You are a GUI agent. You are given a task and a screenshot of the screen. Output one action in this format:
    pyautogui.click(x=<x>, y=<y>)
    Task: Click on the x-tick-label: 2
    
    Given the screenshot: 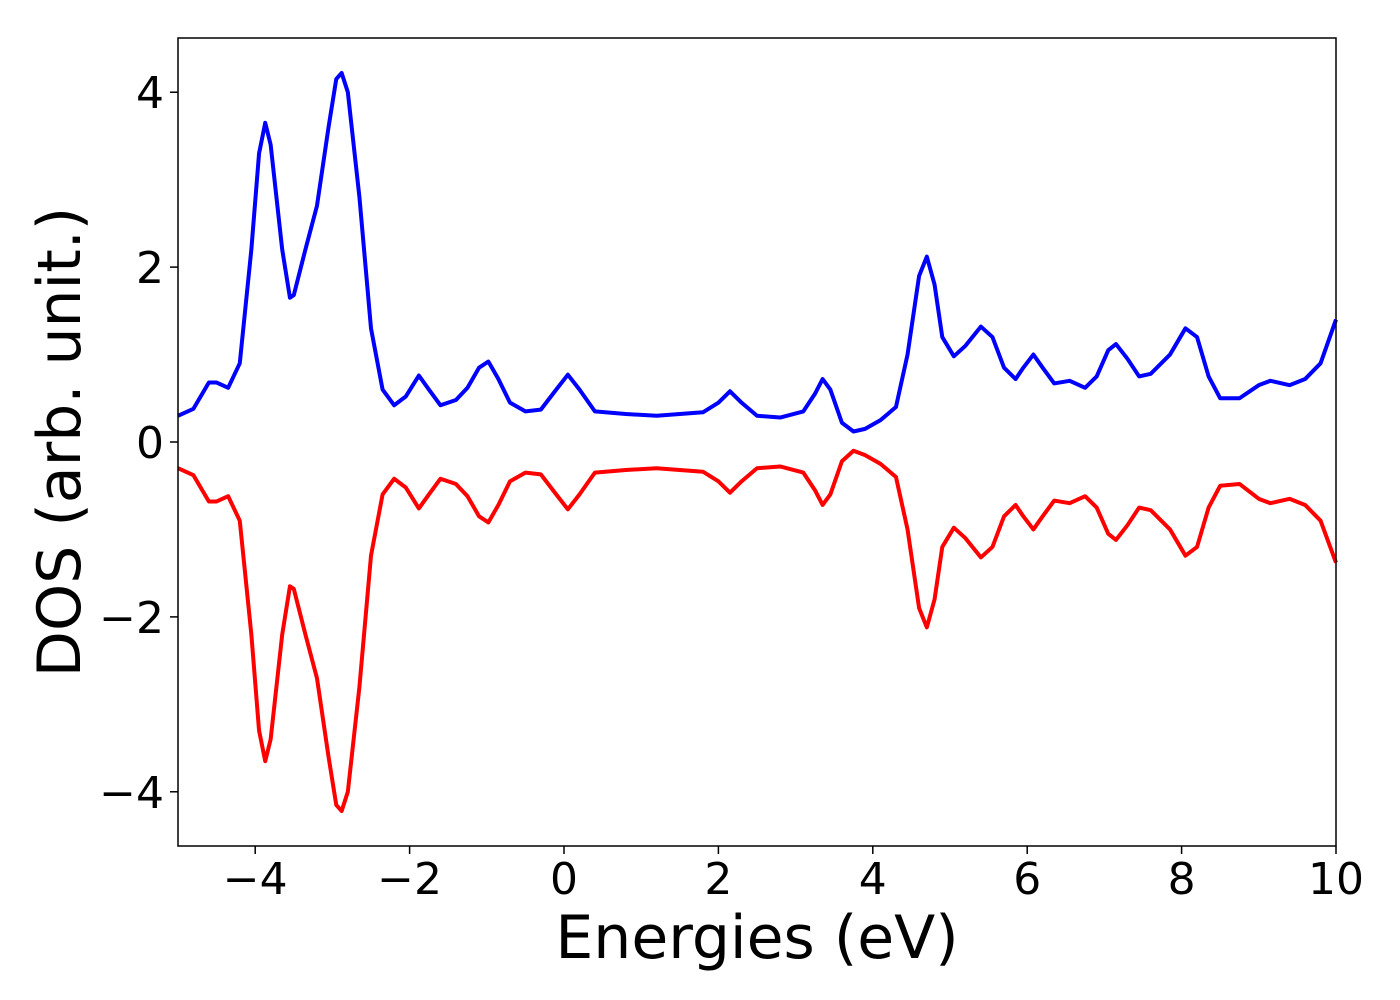 What is the action you would take?
    pyautogui.click(x=718, y=879)
    